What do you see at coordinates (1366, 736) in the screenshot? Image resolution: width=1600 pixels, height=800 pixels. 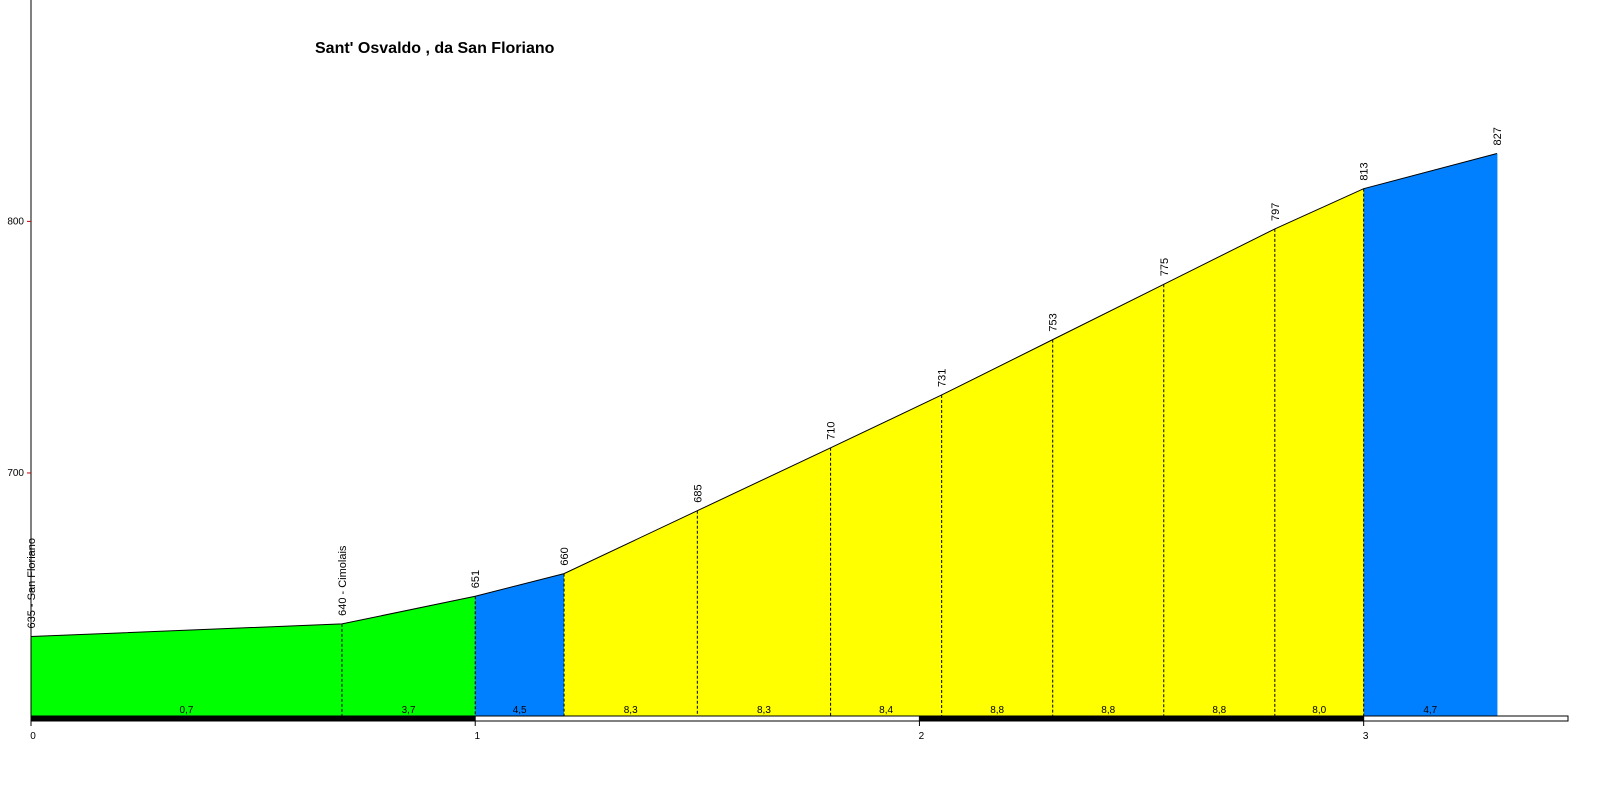 I see `x-tick-label: 3` at bounding box center [1366, 736].